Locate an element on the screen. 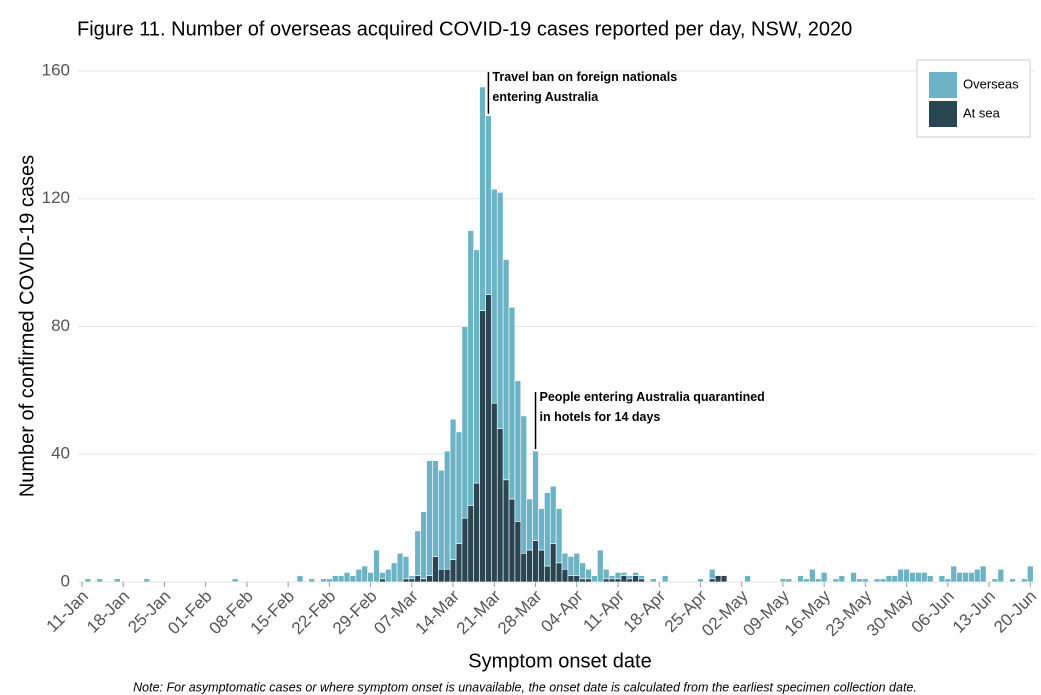  y-tick-label: 120 is located at coordinates (56, 197).